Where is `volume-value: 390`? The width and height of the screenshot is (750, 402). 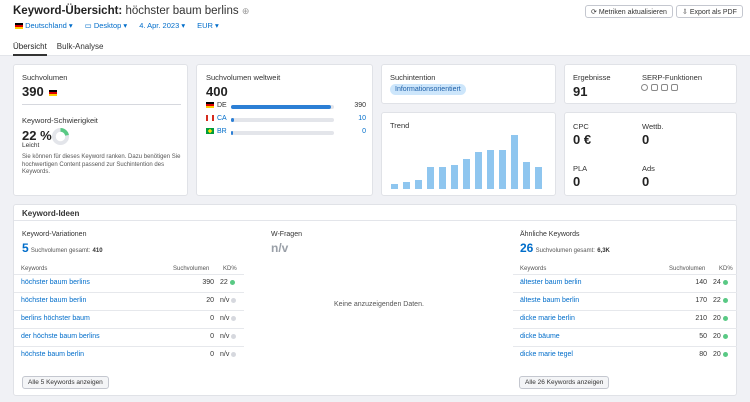
volume-value: 390 is located at coordinates (40, 91).